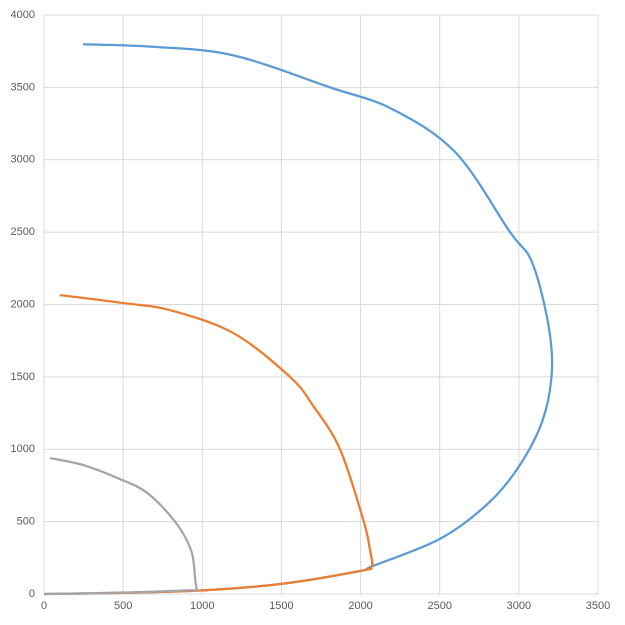 This screenshot has height=625, width=625. What do you see at coordinates (44, 606) in the screenshot?
I see `x-tick-label: 0` at bounding box center [44, 606].